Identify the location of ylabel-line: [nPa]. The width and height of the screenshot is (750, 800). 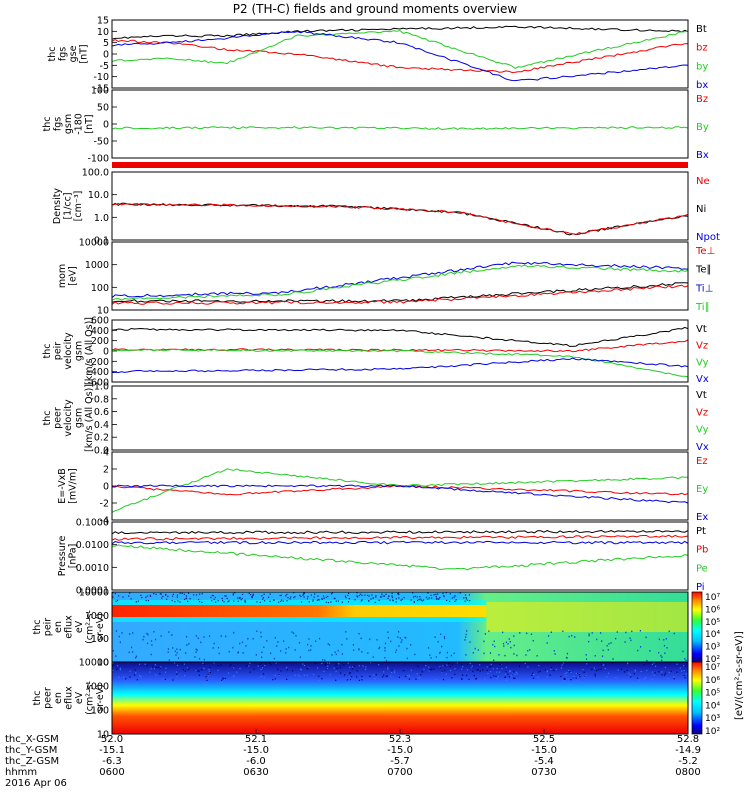
(73, 556).